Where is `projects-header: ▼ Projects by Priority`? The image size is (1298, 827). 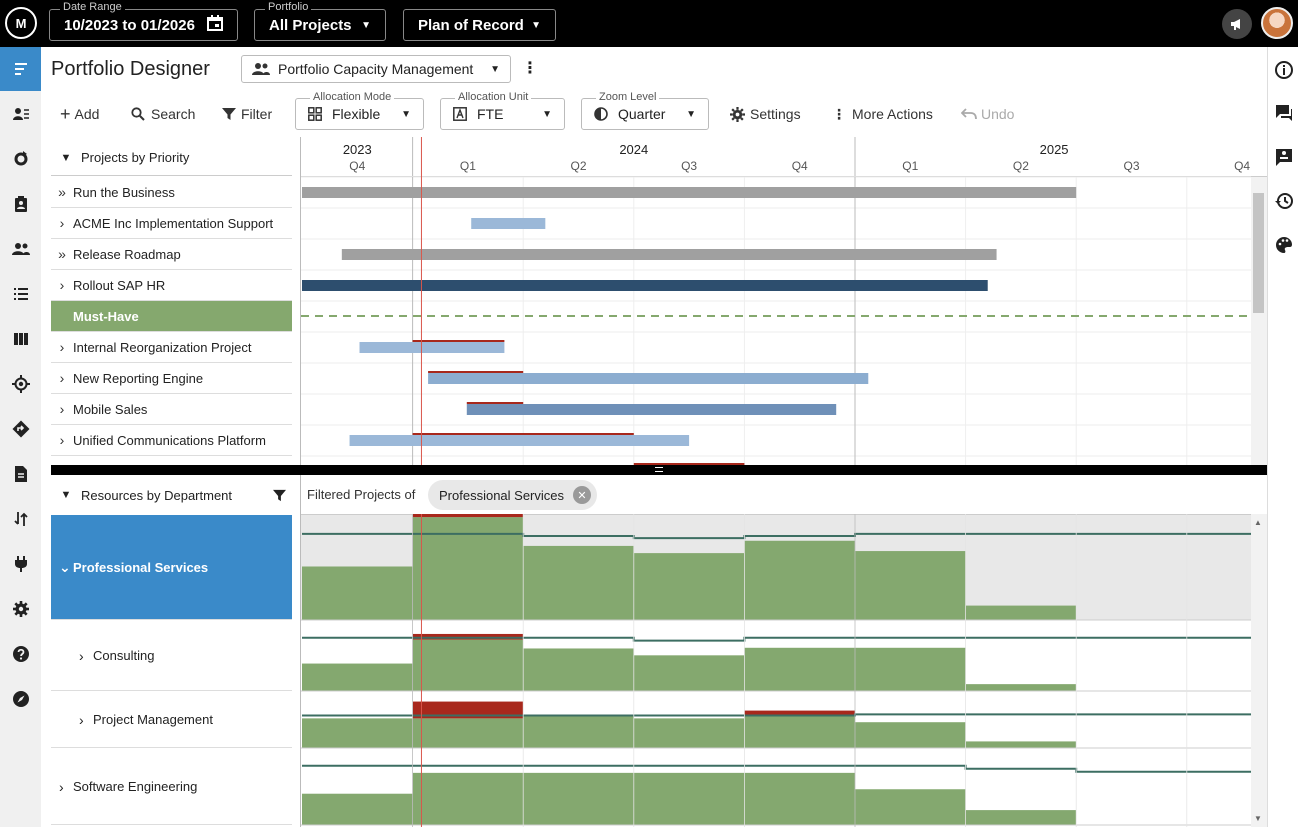 projects-header: ▼ Projects by Priority is located at coordinates (171, 158).